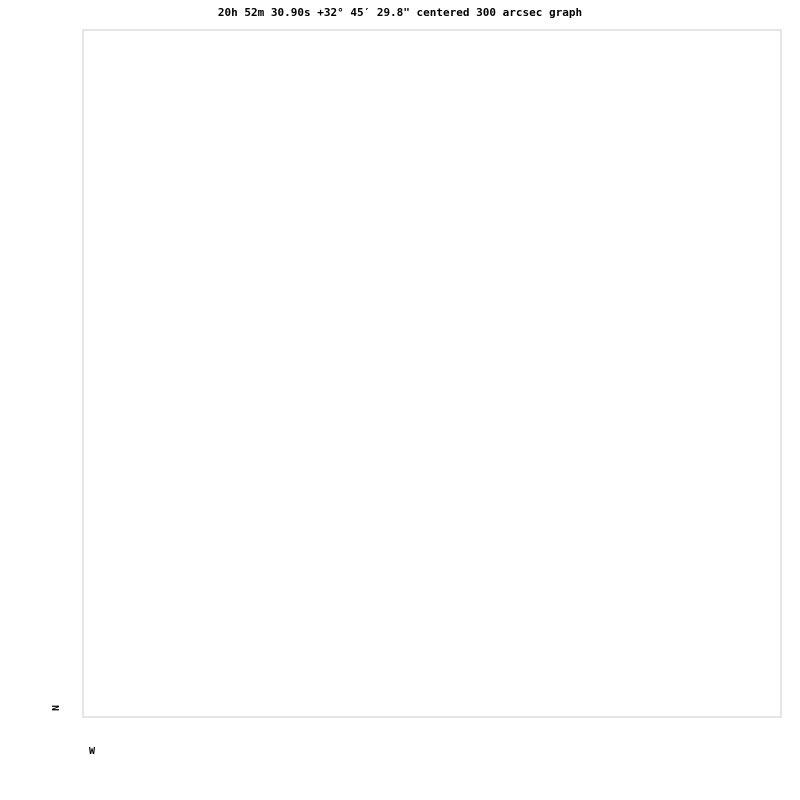 This screenshot has width=800, height=800. What do you see at coordinates (56, 708) in the screenshot?
I see `north-label: N` at bounding box center [56, 708].